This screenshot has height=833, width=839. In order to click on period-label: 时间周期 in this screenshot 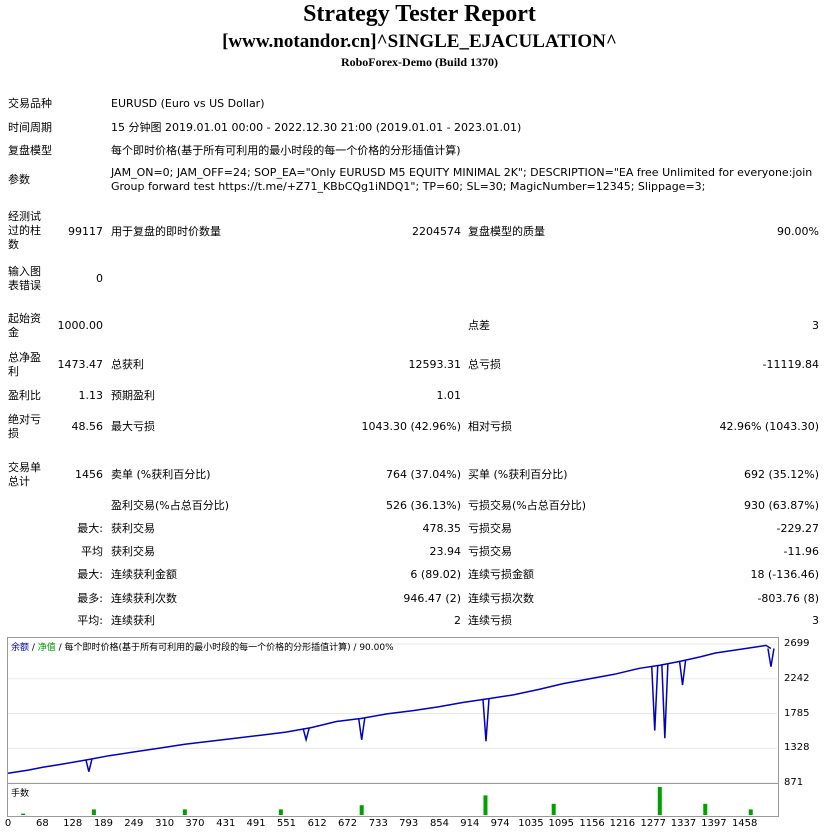, I will do `click(30, 127)`.